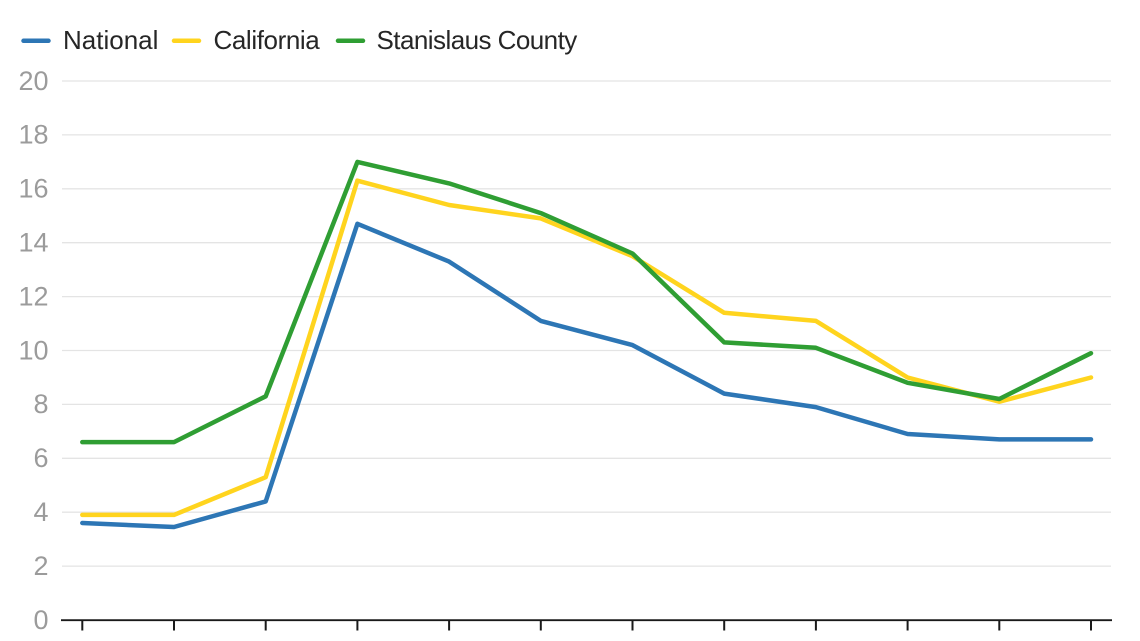 Image resolution: width=1140 pixels, height=641 pixels. I want to click on svg-text: 14, so click(33, 243).